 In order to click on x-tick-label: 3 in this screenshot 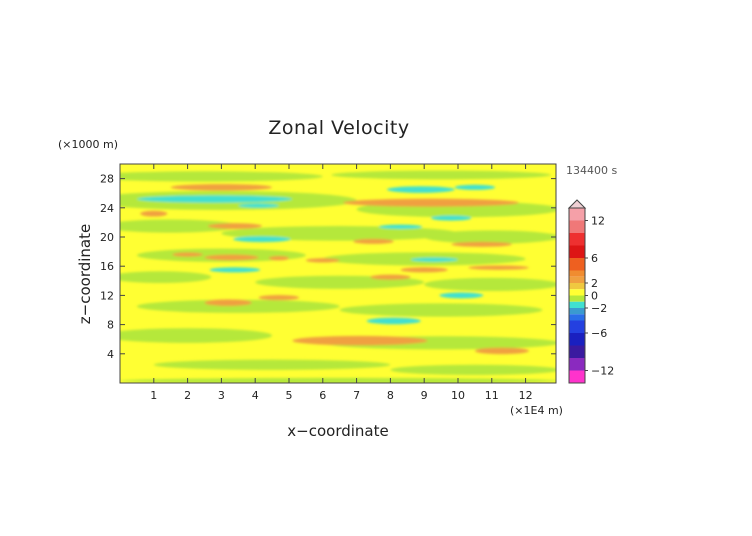, I will do `click(221, 395)`.